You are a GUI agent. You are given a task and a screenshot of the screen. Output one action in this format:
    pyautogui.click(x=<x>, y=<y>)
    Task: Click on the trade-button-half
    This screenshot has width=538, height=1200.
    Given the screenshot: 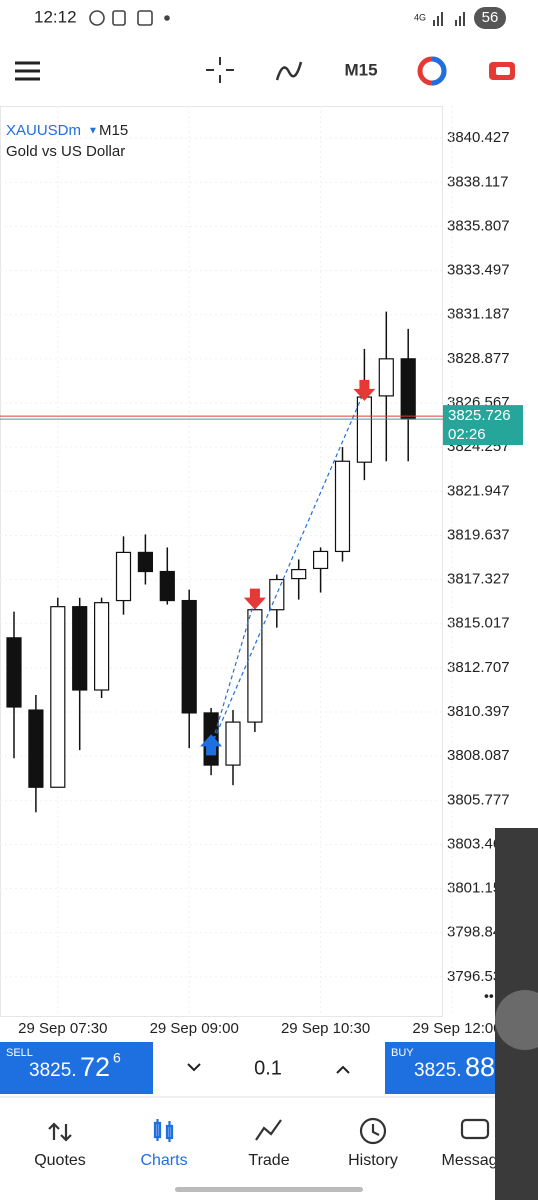 What is the action you would take?
    pyautogui.click(x=439, y=71)
    